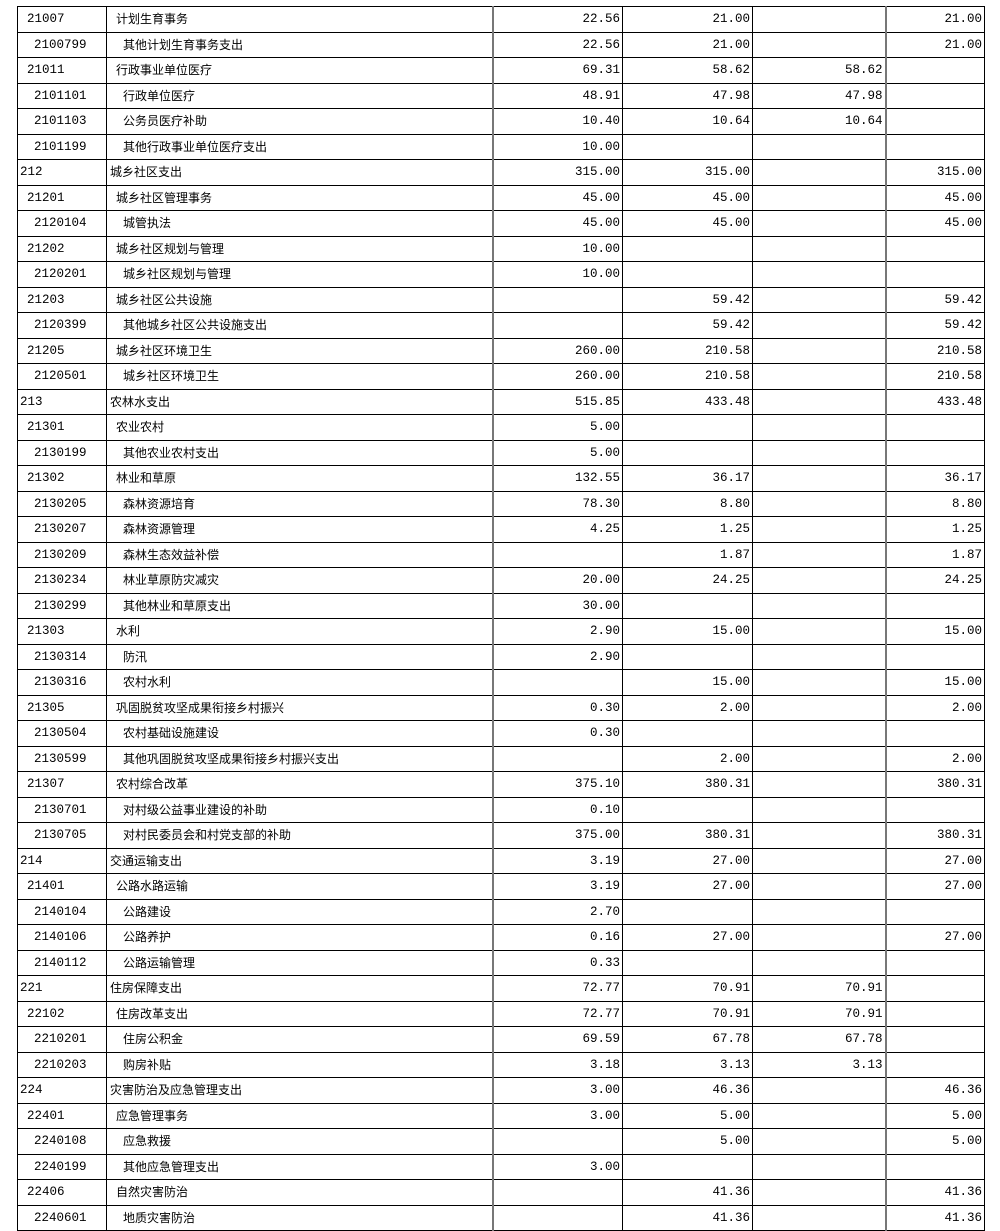  Describe the element at coordinates (557, 95) in the screenshot. I see `amount-col-1: 48.91` at that location.